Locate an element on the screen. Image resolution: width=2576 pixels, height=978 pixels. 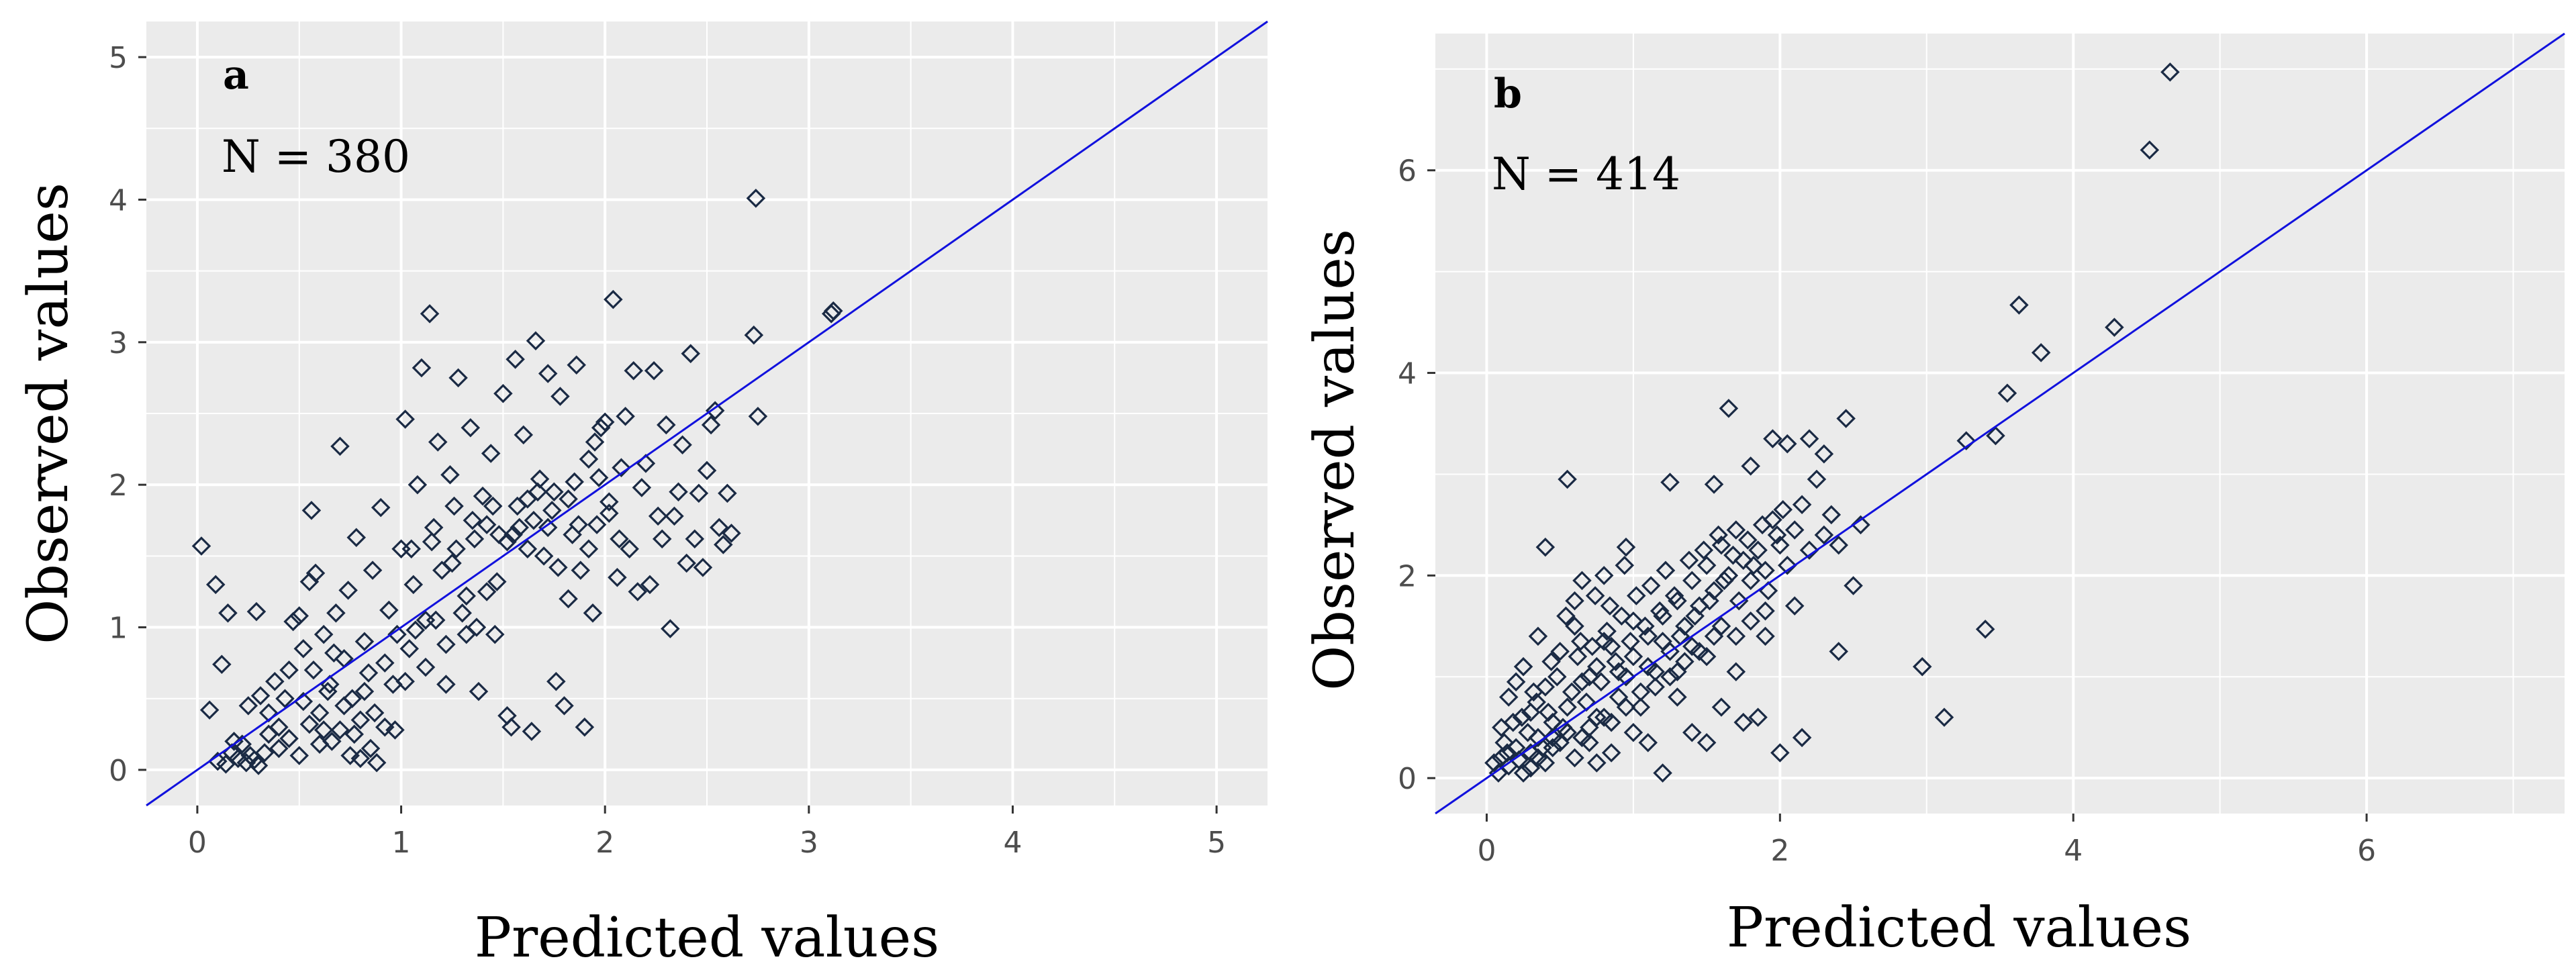
sample-size-b: N = 414 is located at coordinates (1586, 174).